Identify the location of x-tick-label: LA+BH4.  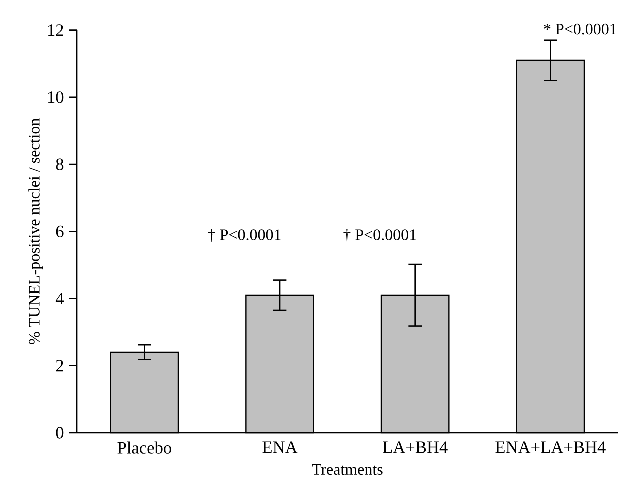
(415, 448).